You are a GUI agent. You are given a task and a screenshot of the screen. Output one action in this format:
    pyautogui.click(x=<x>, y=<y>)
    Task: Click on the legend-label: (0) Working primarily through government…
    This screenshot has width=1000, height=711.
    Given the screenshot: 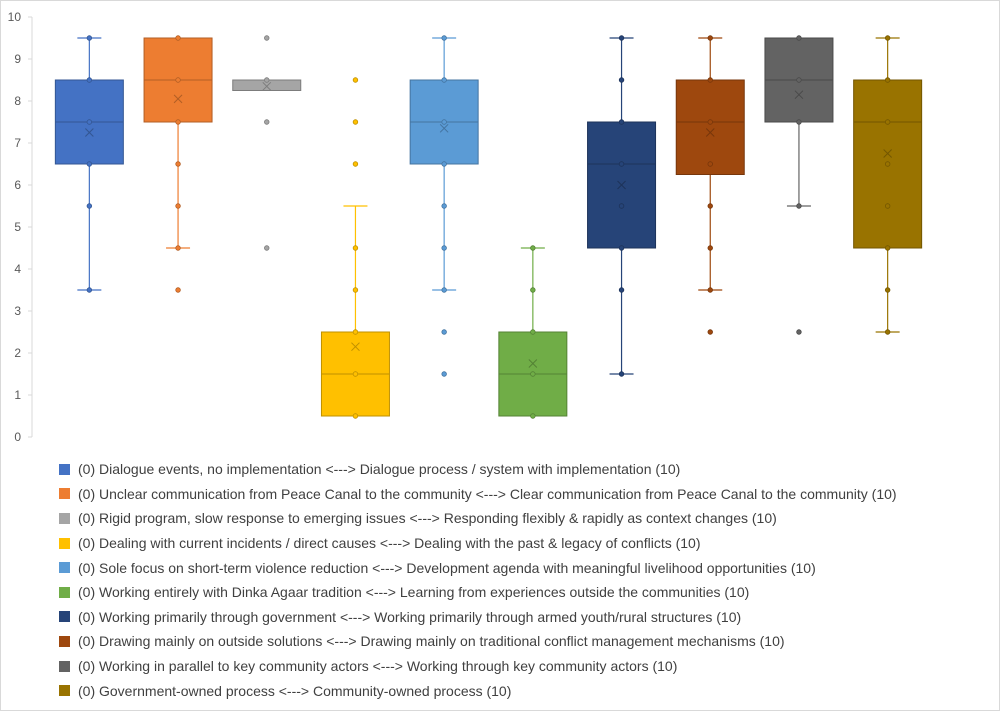 What is the action you would take?
    pyautogui.click(x=410, y=616)
    